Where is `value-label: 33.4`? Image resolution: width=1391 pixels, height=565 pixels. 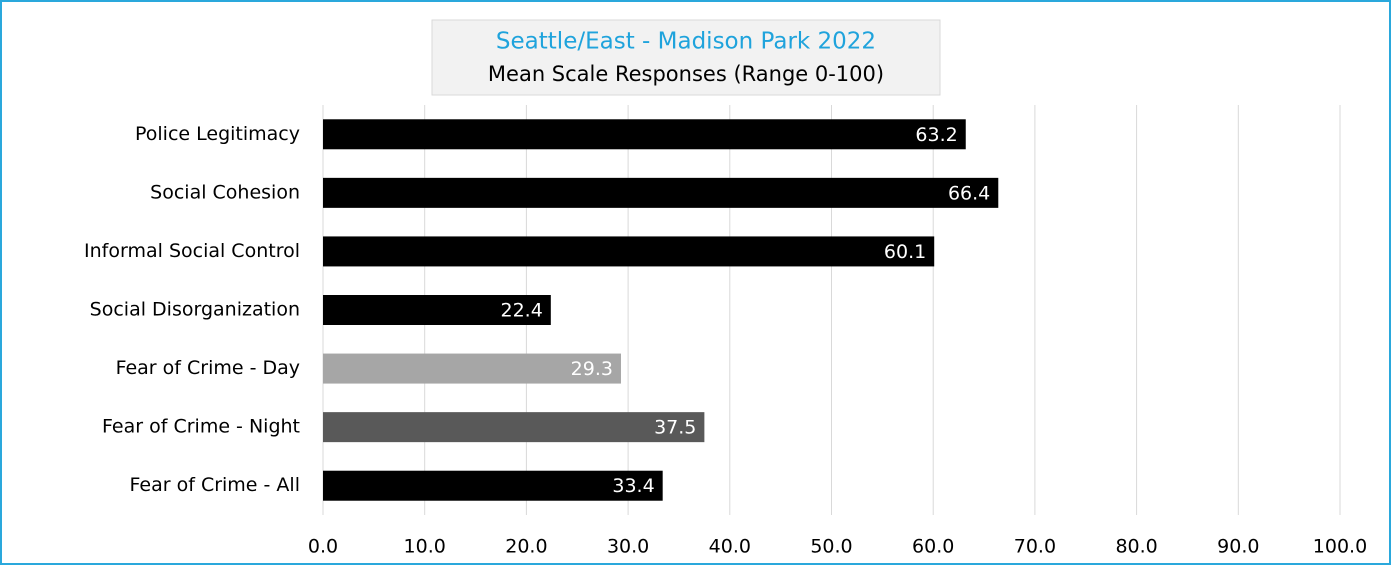 value-label: 33.4 is located at coordinates (633, 486).